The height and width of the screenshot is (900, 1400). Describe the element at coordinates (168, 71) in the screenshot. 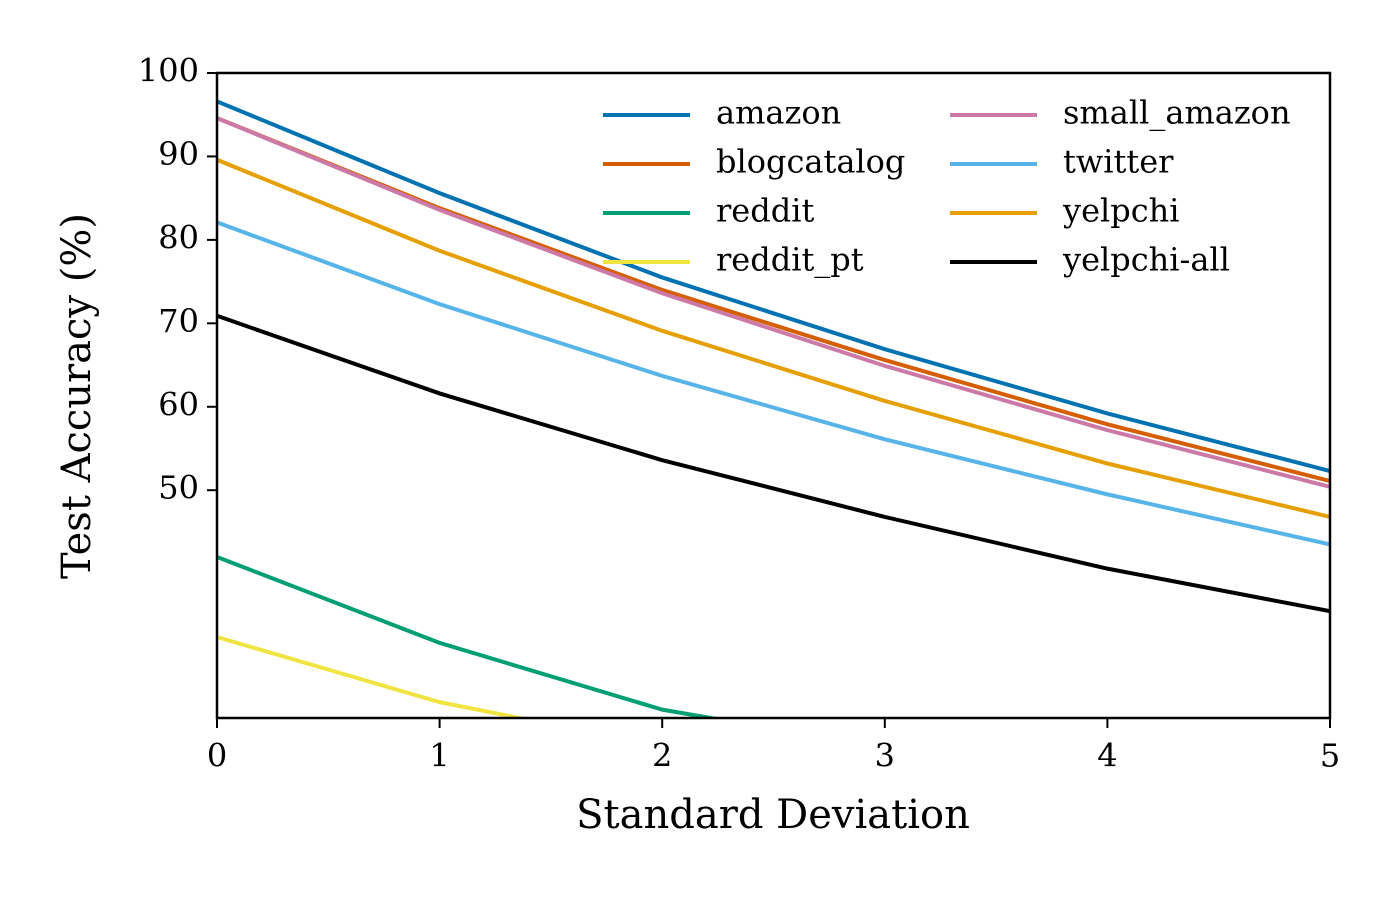

I see `y-tick-label: 100` at that location.